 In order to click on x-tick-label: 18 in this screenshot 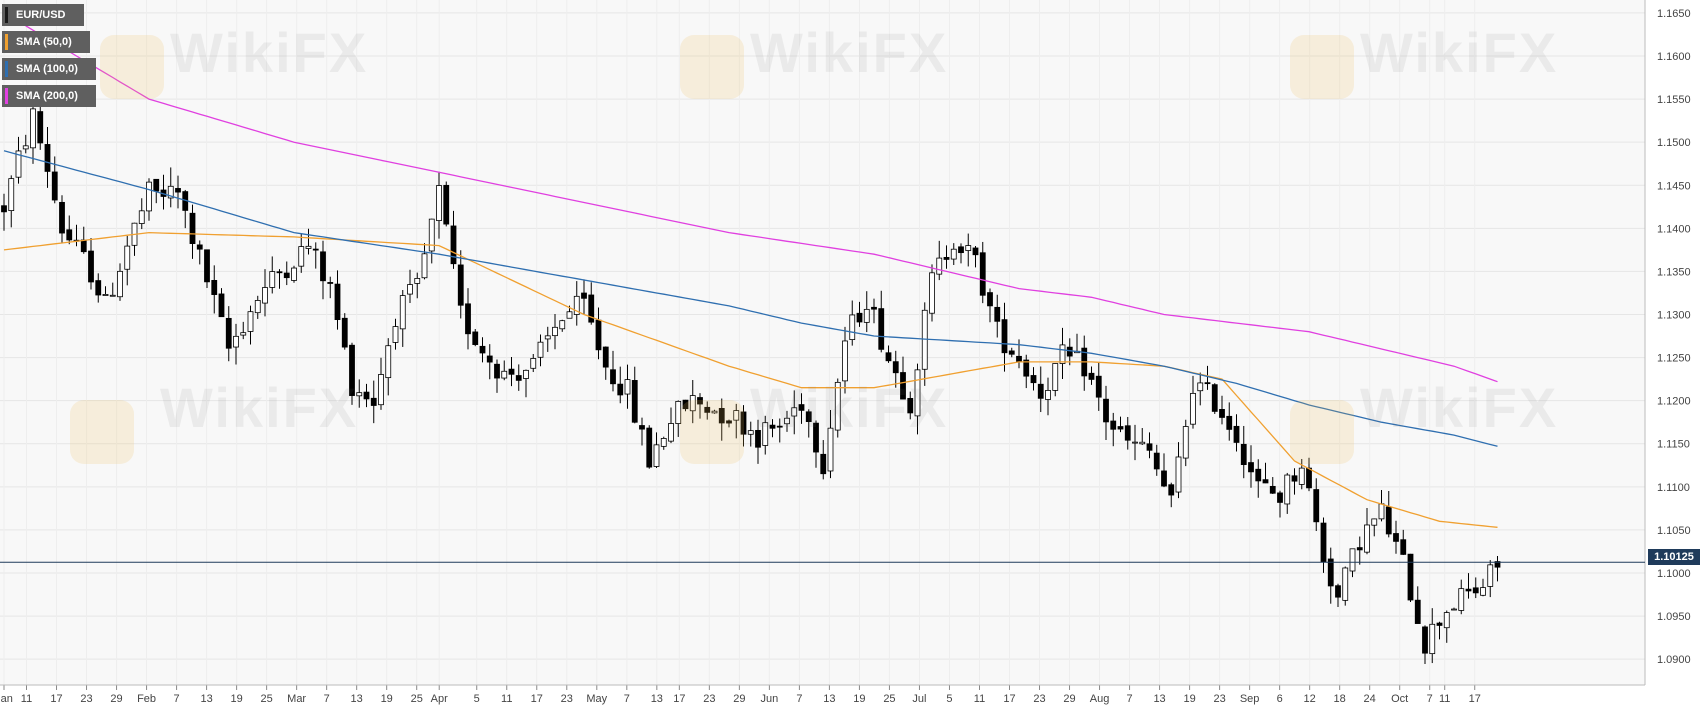, I will do `click(1340, 699)`.